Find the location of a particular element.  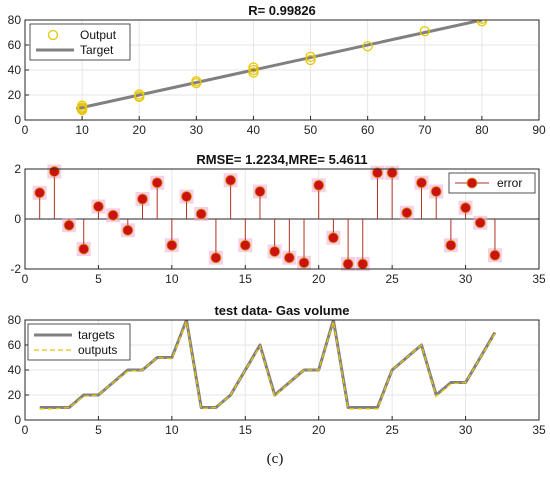

regression-title: R= 0.99826 is located at coordinates (282, 10).